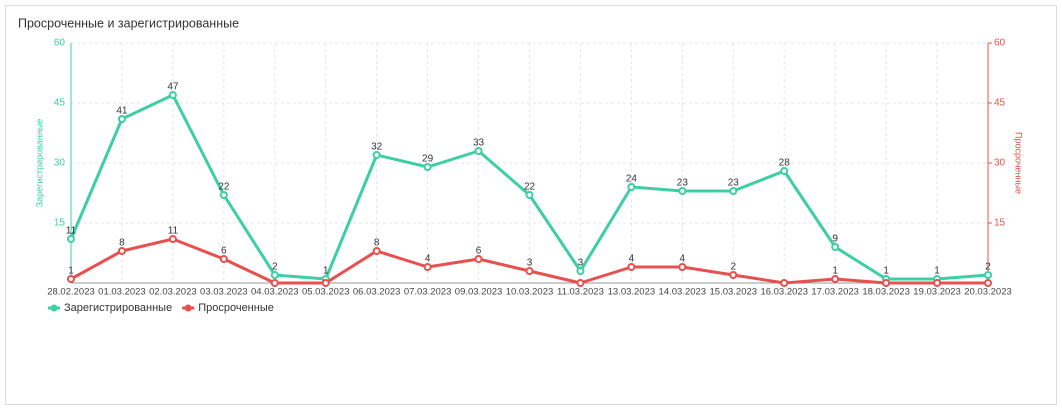  Describe the element at coordinates (835, 239) in the screenshot. I see `data-label: 9` at that location.